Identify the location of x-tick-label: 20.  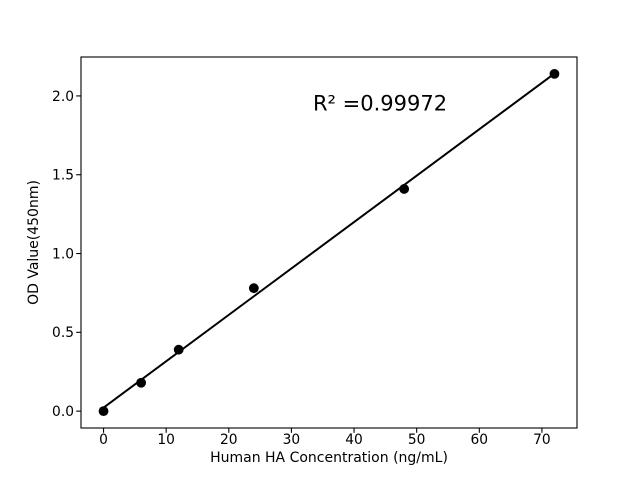
(229, 440).